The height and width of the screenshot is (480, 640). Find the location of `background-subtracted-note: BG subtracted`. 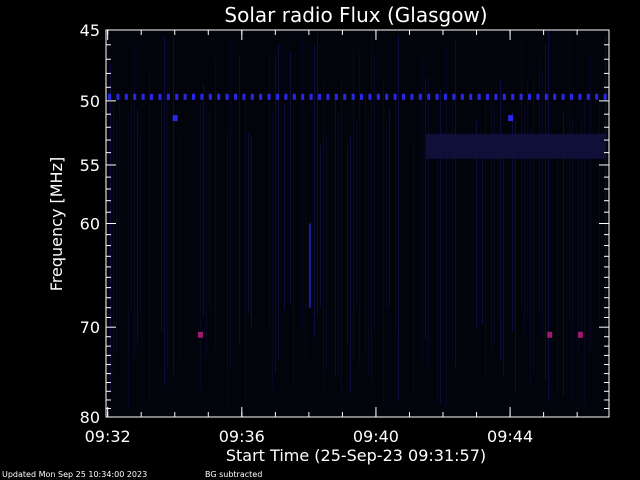

background-subtracted-note: BG subtracted is located at coordinates (234, 474).